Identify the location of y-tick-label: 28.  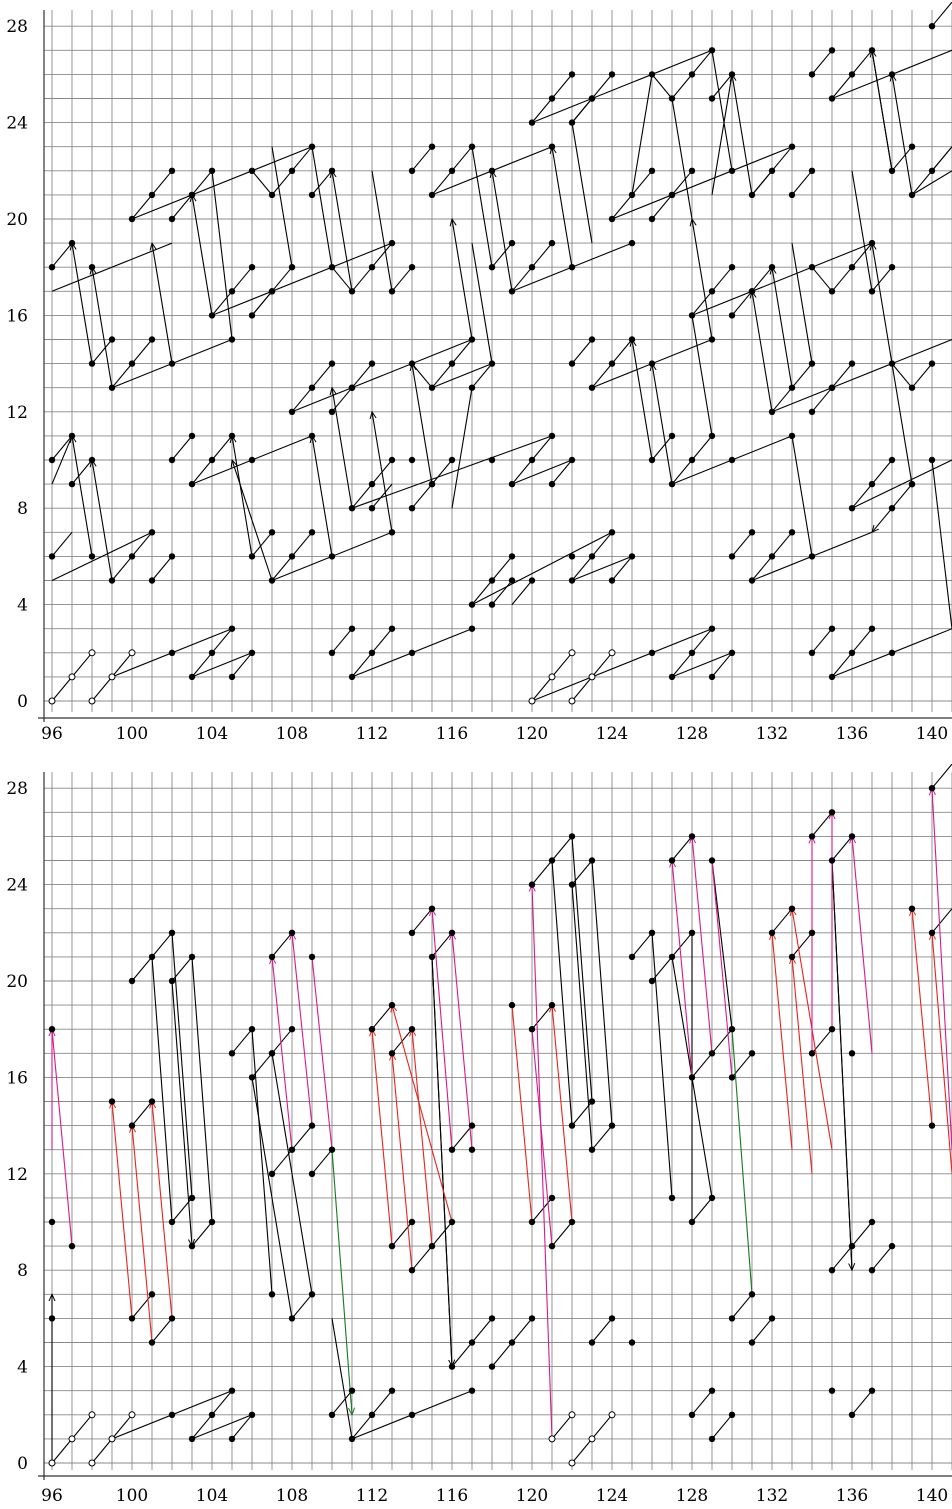
(17, 789).